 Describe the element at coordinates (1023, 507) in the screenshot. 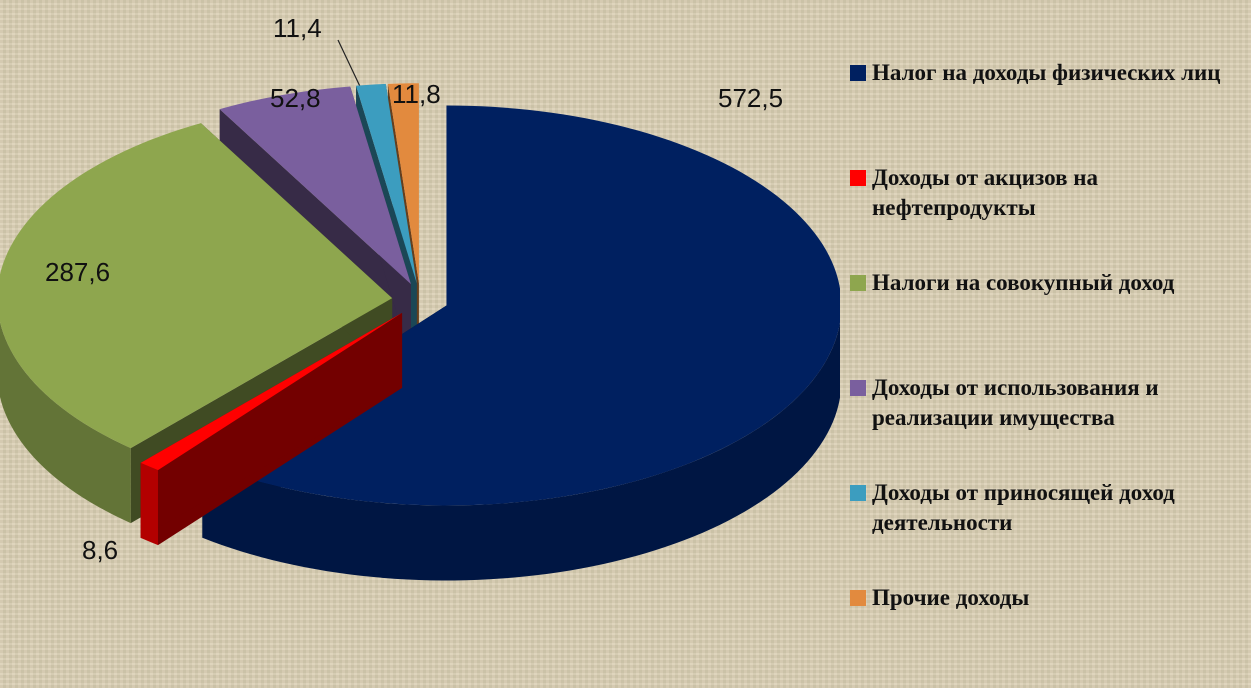

I see `legend-label: Доходы от приносящей доход деятельности` at that location.